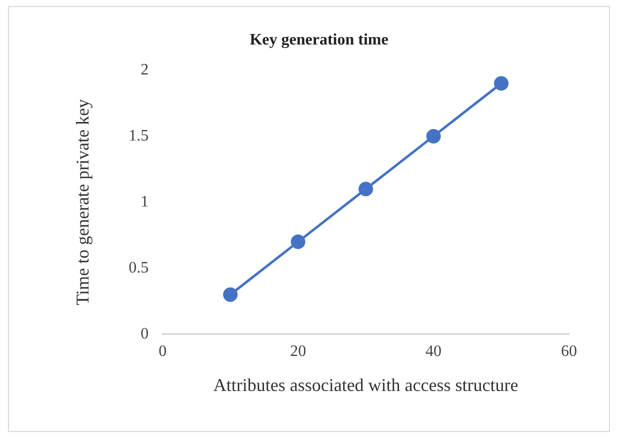 The image size is (617, 438). Describe the element at coordinates (144, 201) in the screenshot. I see `y-tick-label: 1` at that location.